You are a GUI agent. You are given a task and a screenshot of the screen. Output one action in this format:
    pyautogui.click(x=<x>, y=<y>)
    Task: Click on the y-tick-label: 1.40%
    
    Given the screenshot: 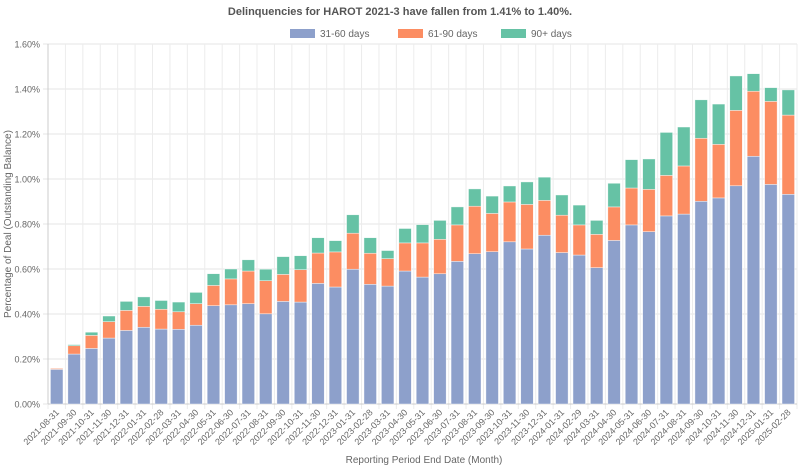 What is the action you would take?
    pyautogui.click(x=27, y=90)
    